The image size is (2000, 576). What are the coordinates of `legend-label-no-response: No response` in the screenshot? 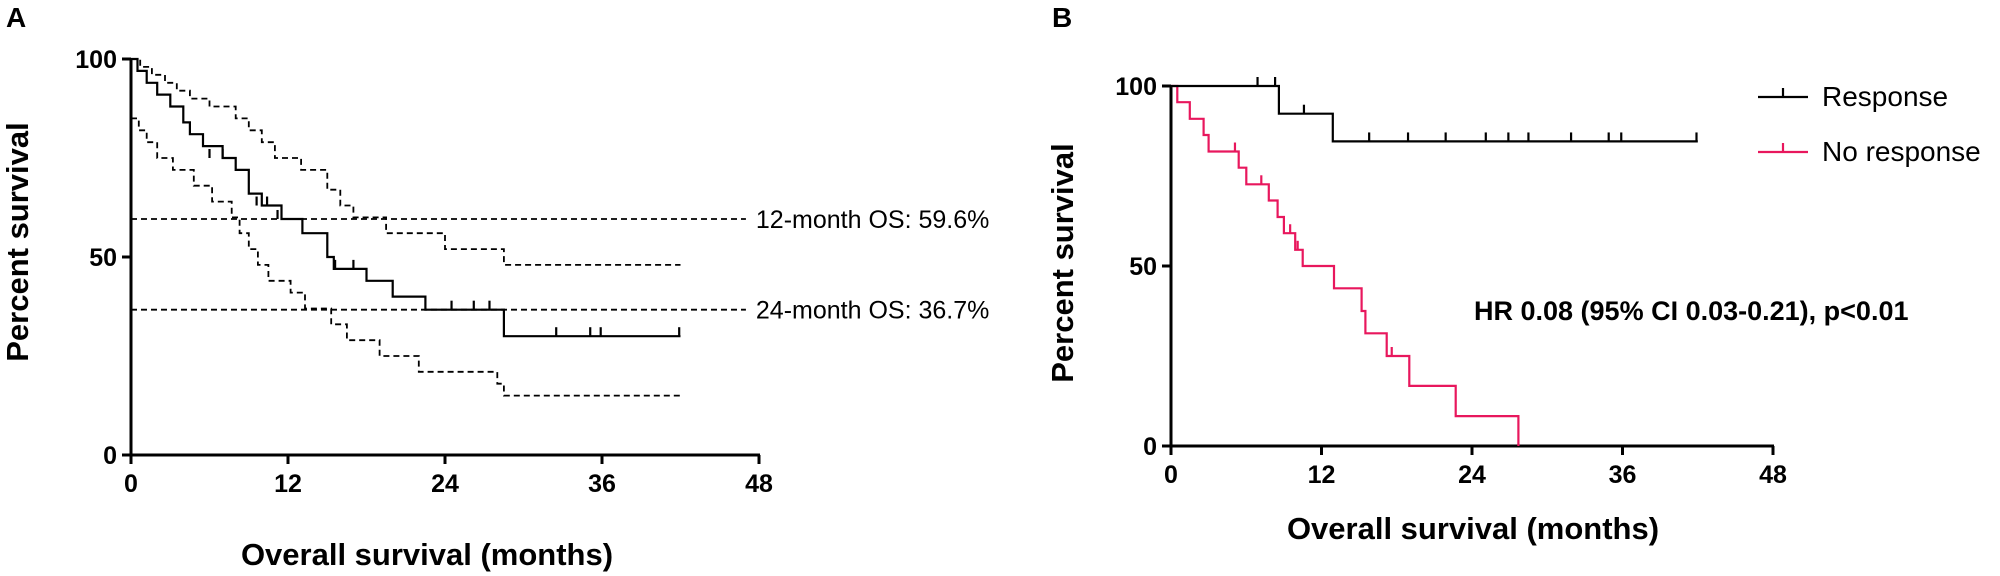 It's located at (1901, 151).